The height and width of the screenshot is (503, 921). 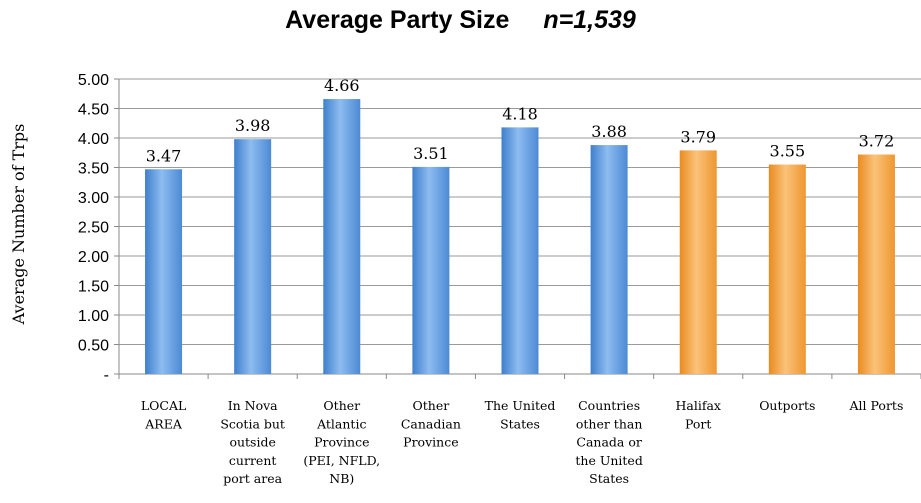 I want to click on data-label: 3.51, so click(x=431, y=153).